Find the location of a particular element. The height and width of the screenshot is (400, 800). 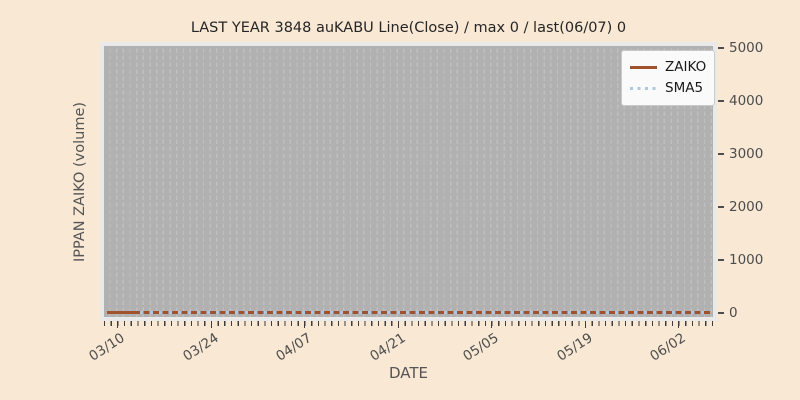

x-tick-label: 03/10 is located at coordinates (107, 347).